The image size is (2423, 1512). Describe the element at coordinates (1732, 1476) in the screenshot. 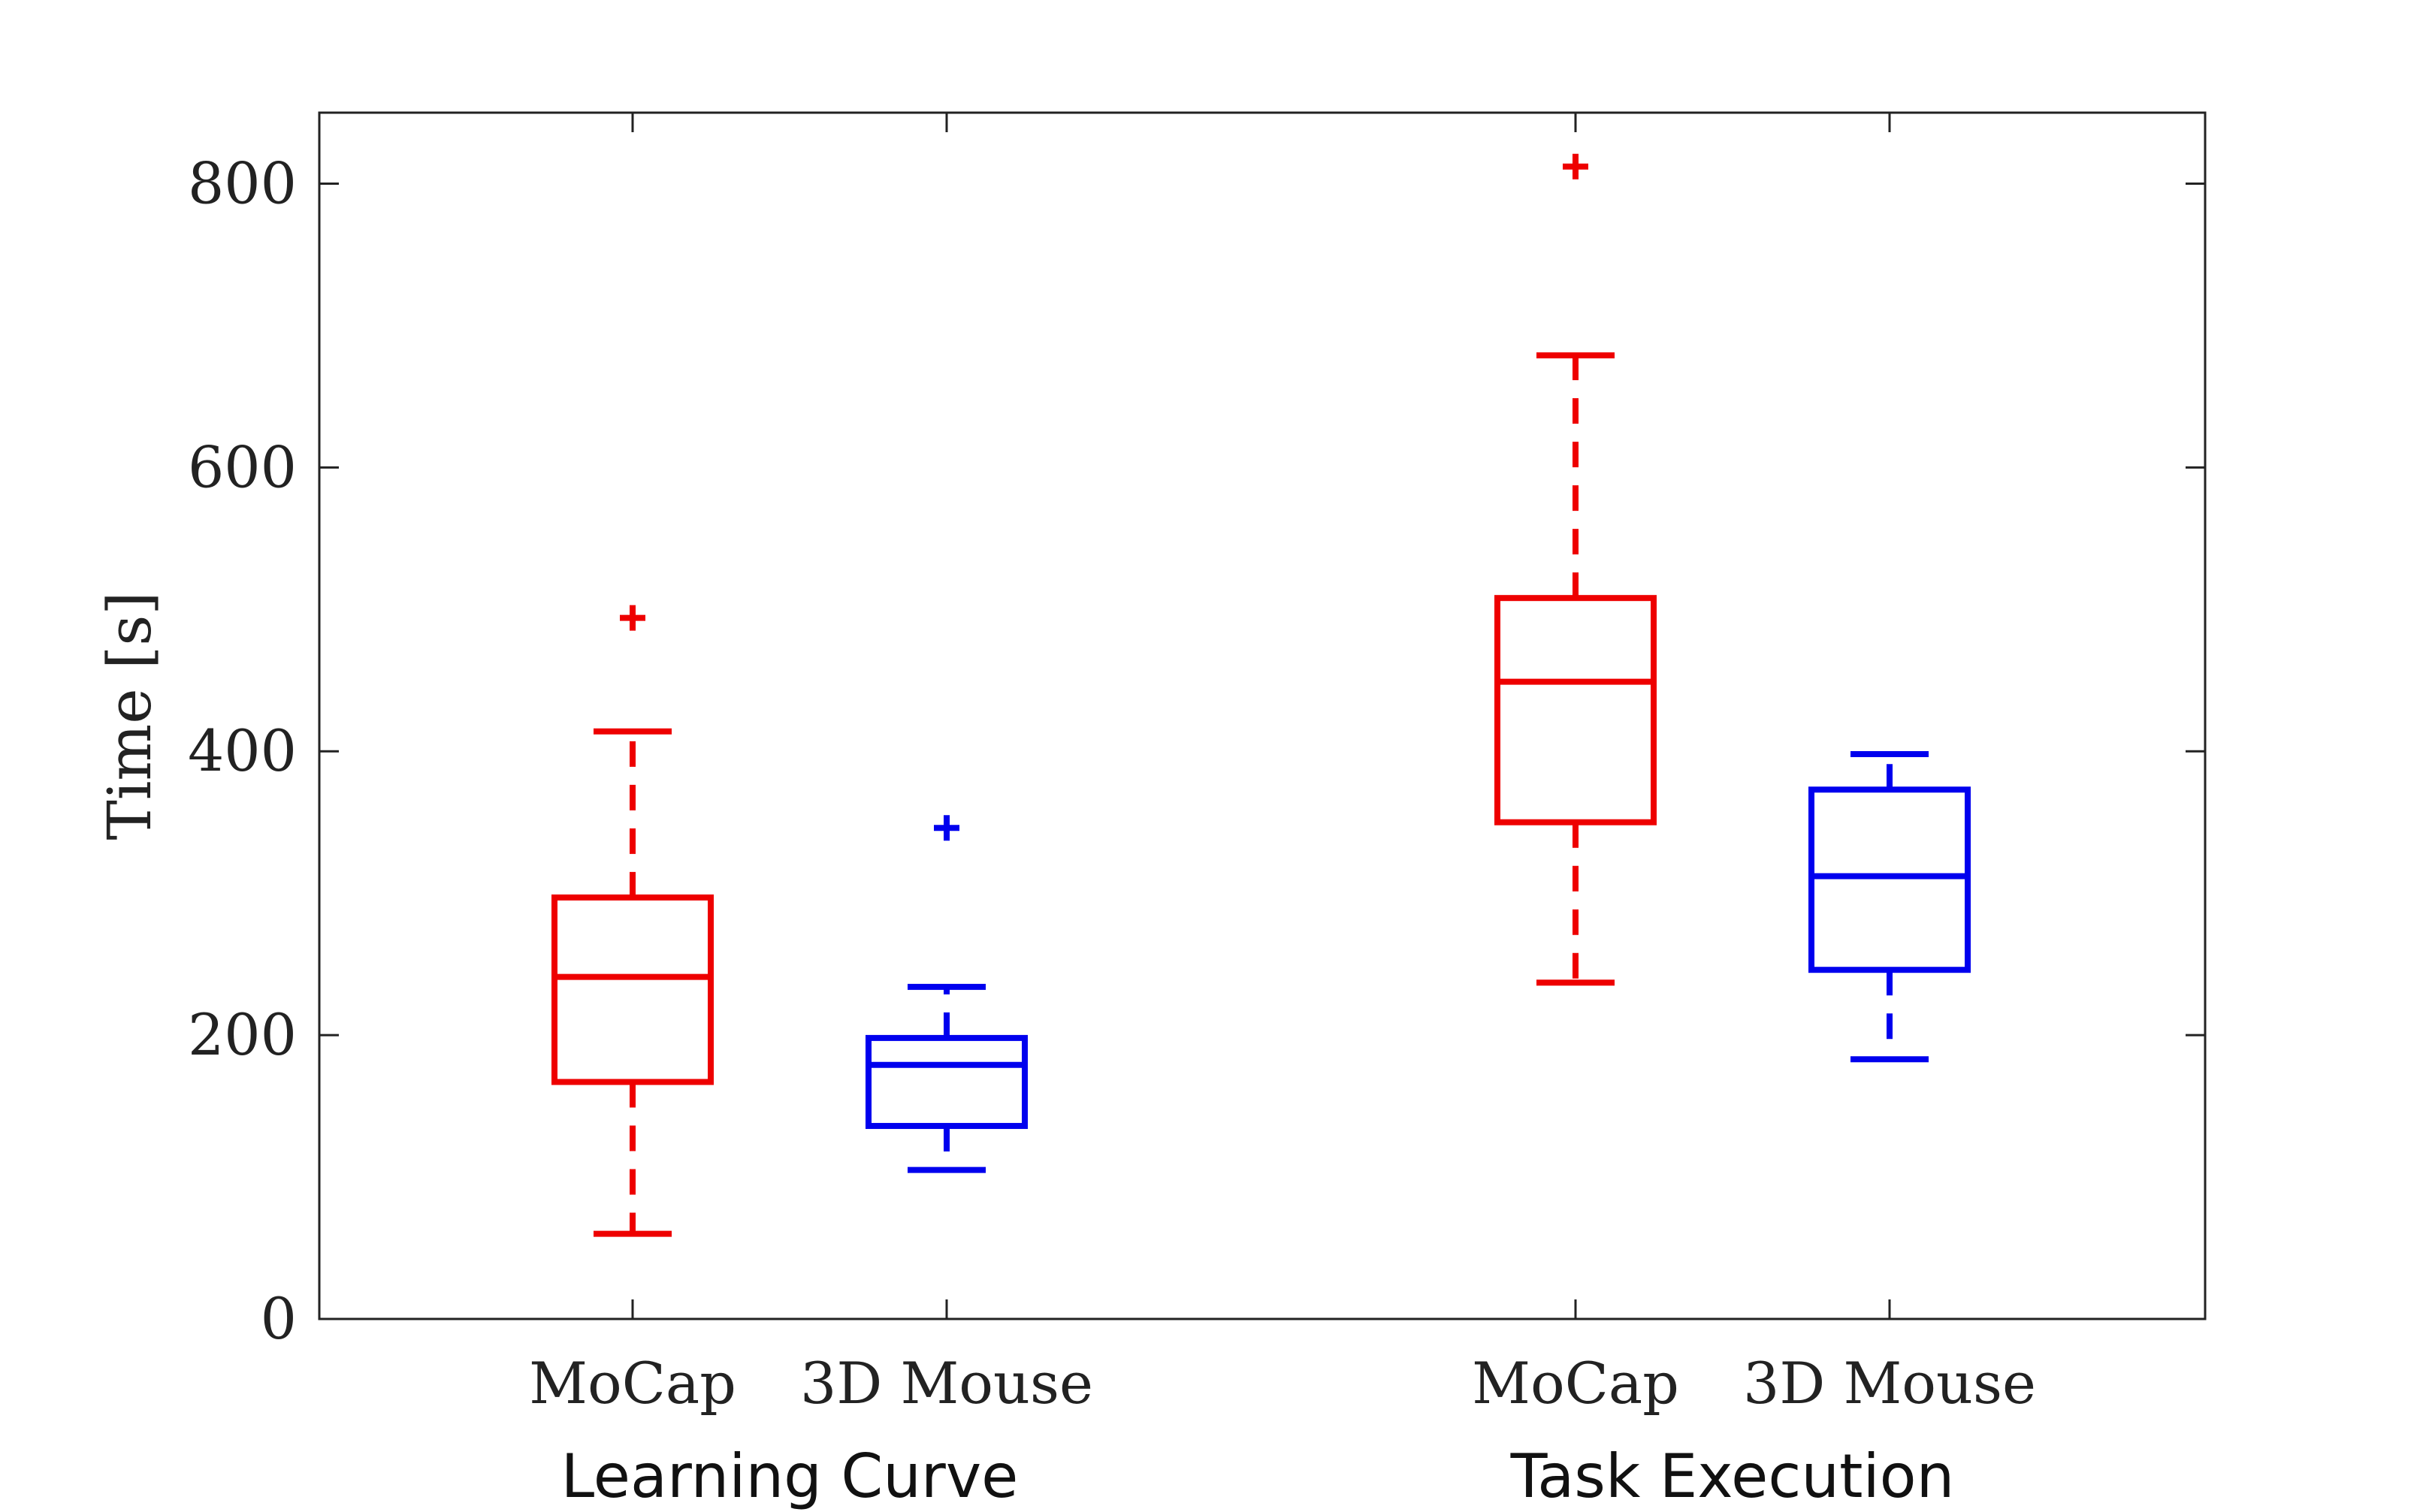

I see `group-label: Task Execution` at that location.